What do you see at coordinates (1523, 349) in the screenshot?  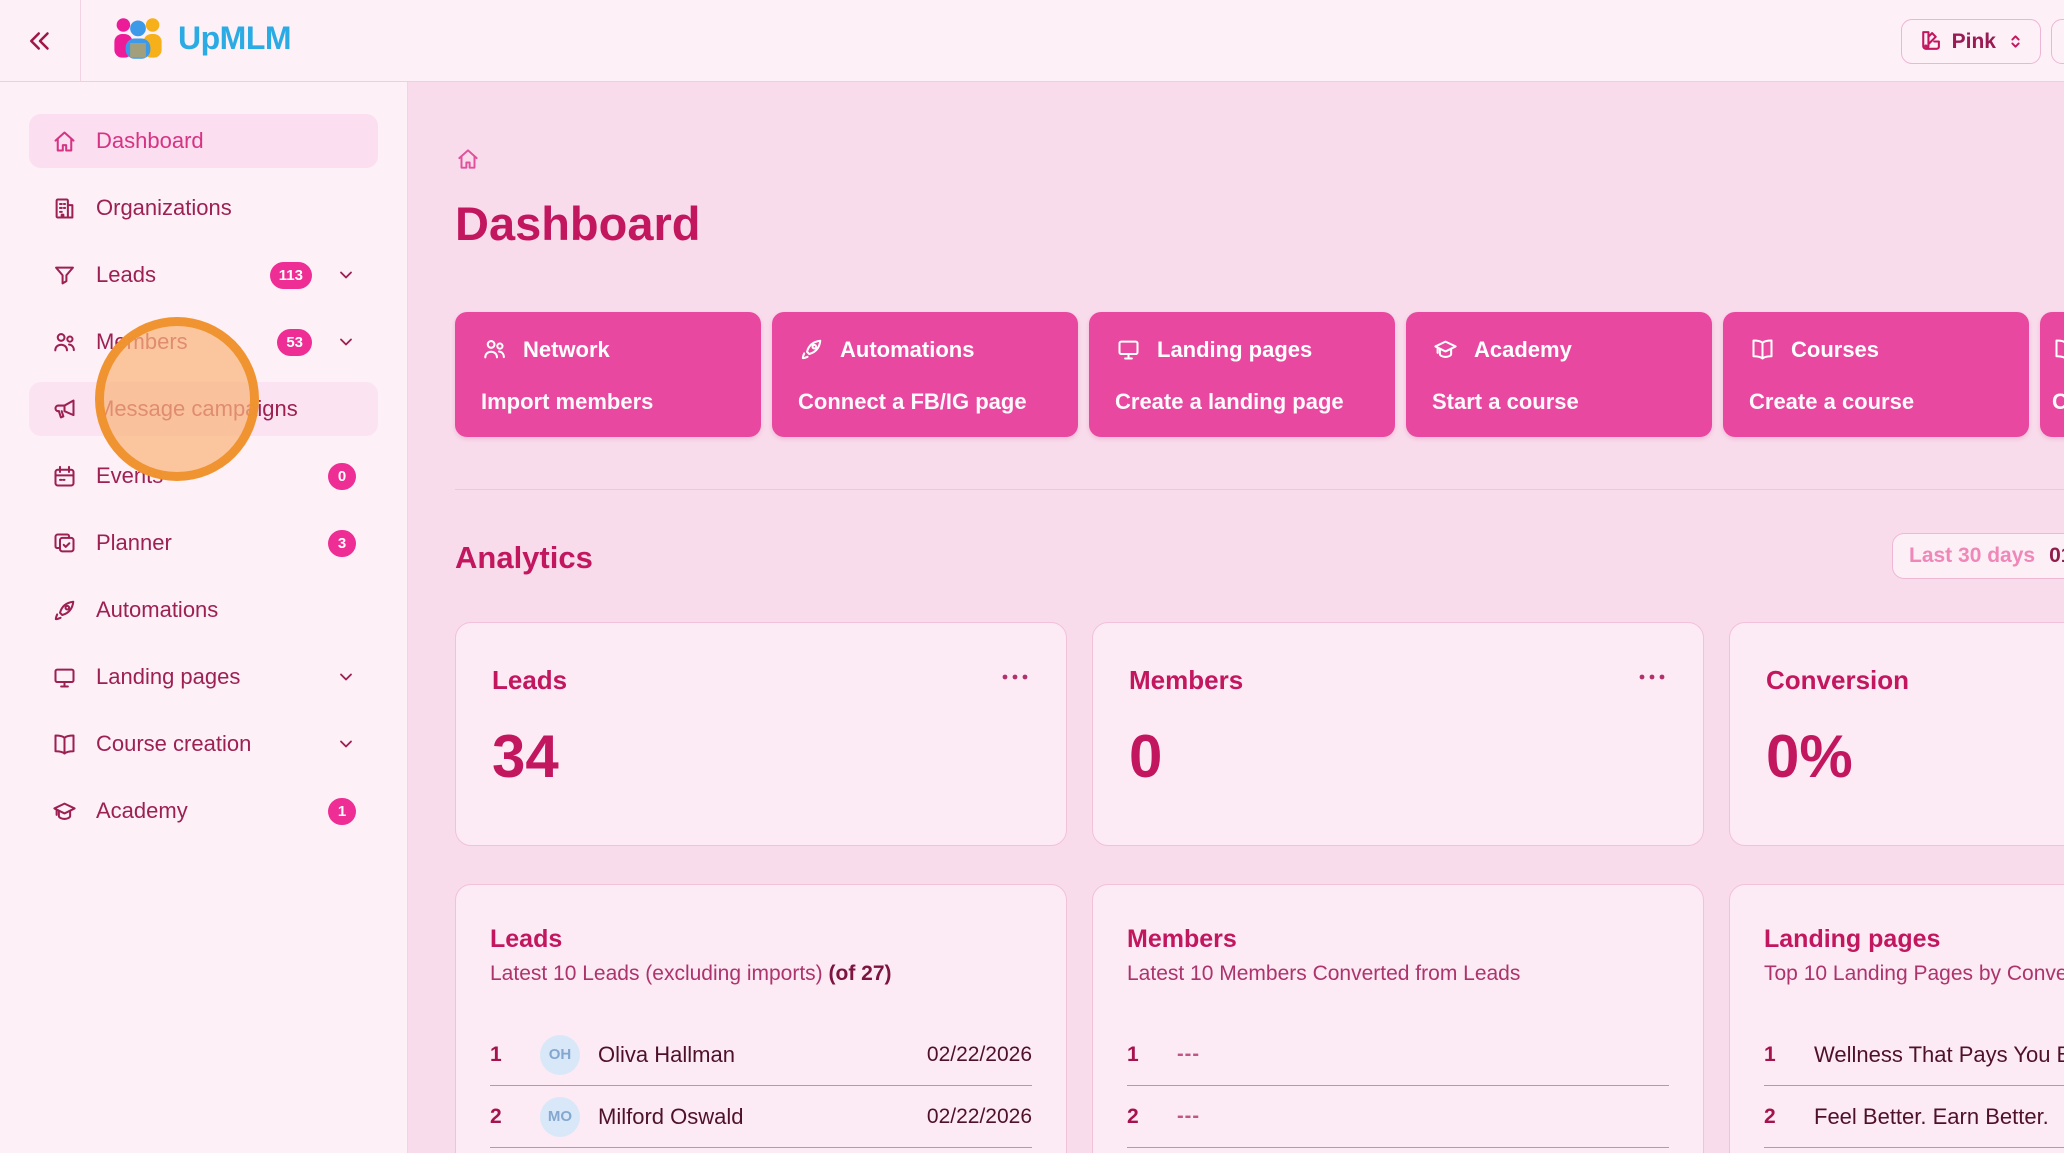 I see `quick-action-title: Academy` at bounding box center [1523, 349].